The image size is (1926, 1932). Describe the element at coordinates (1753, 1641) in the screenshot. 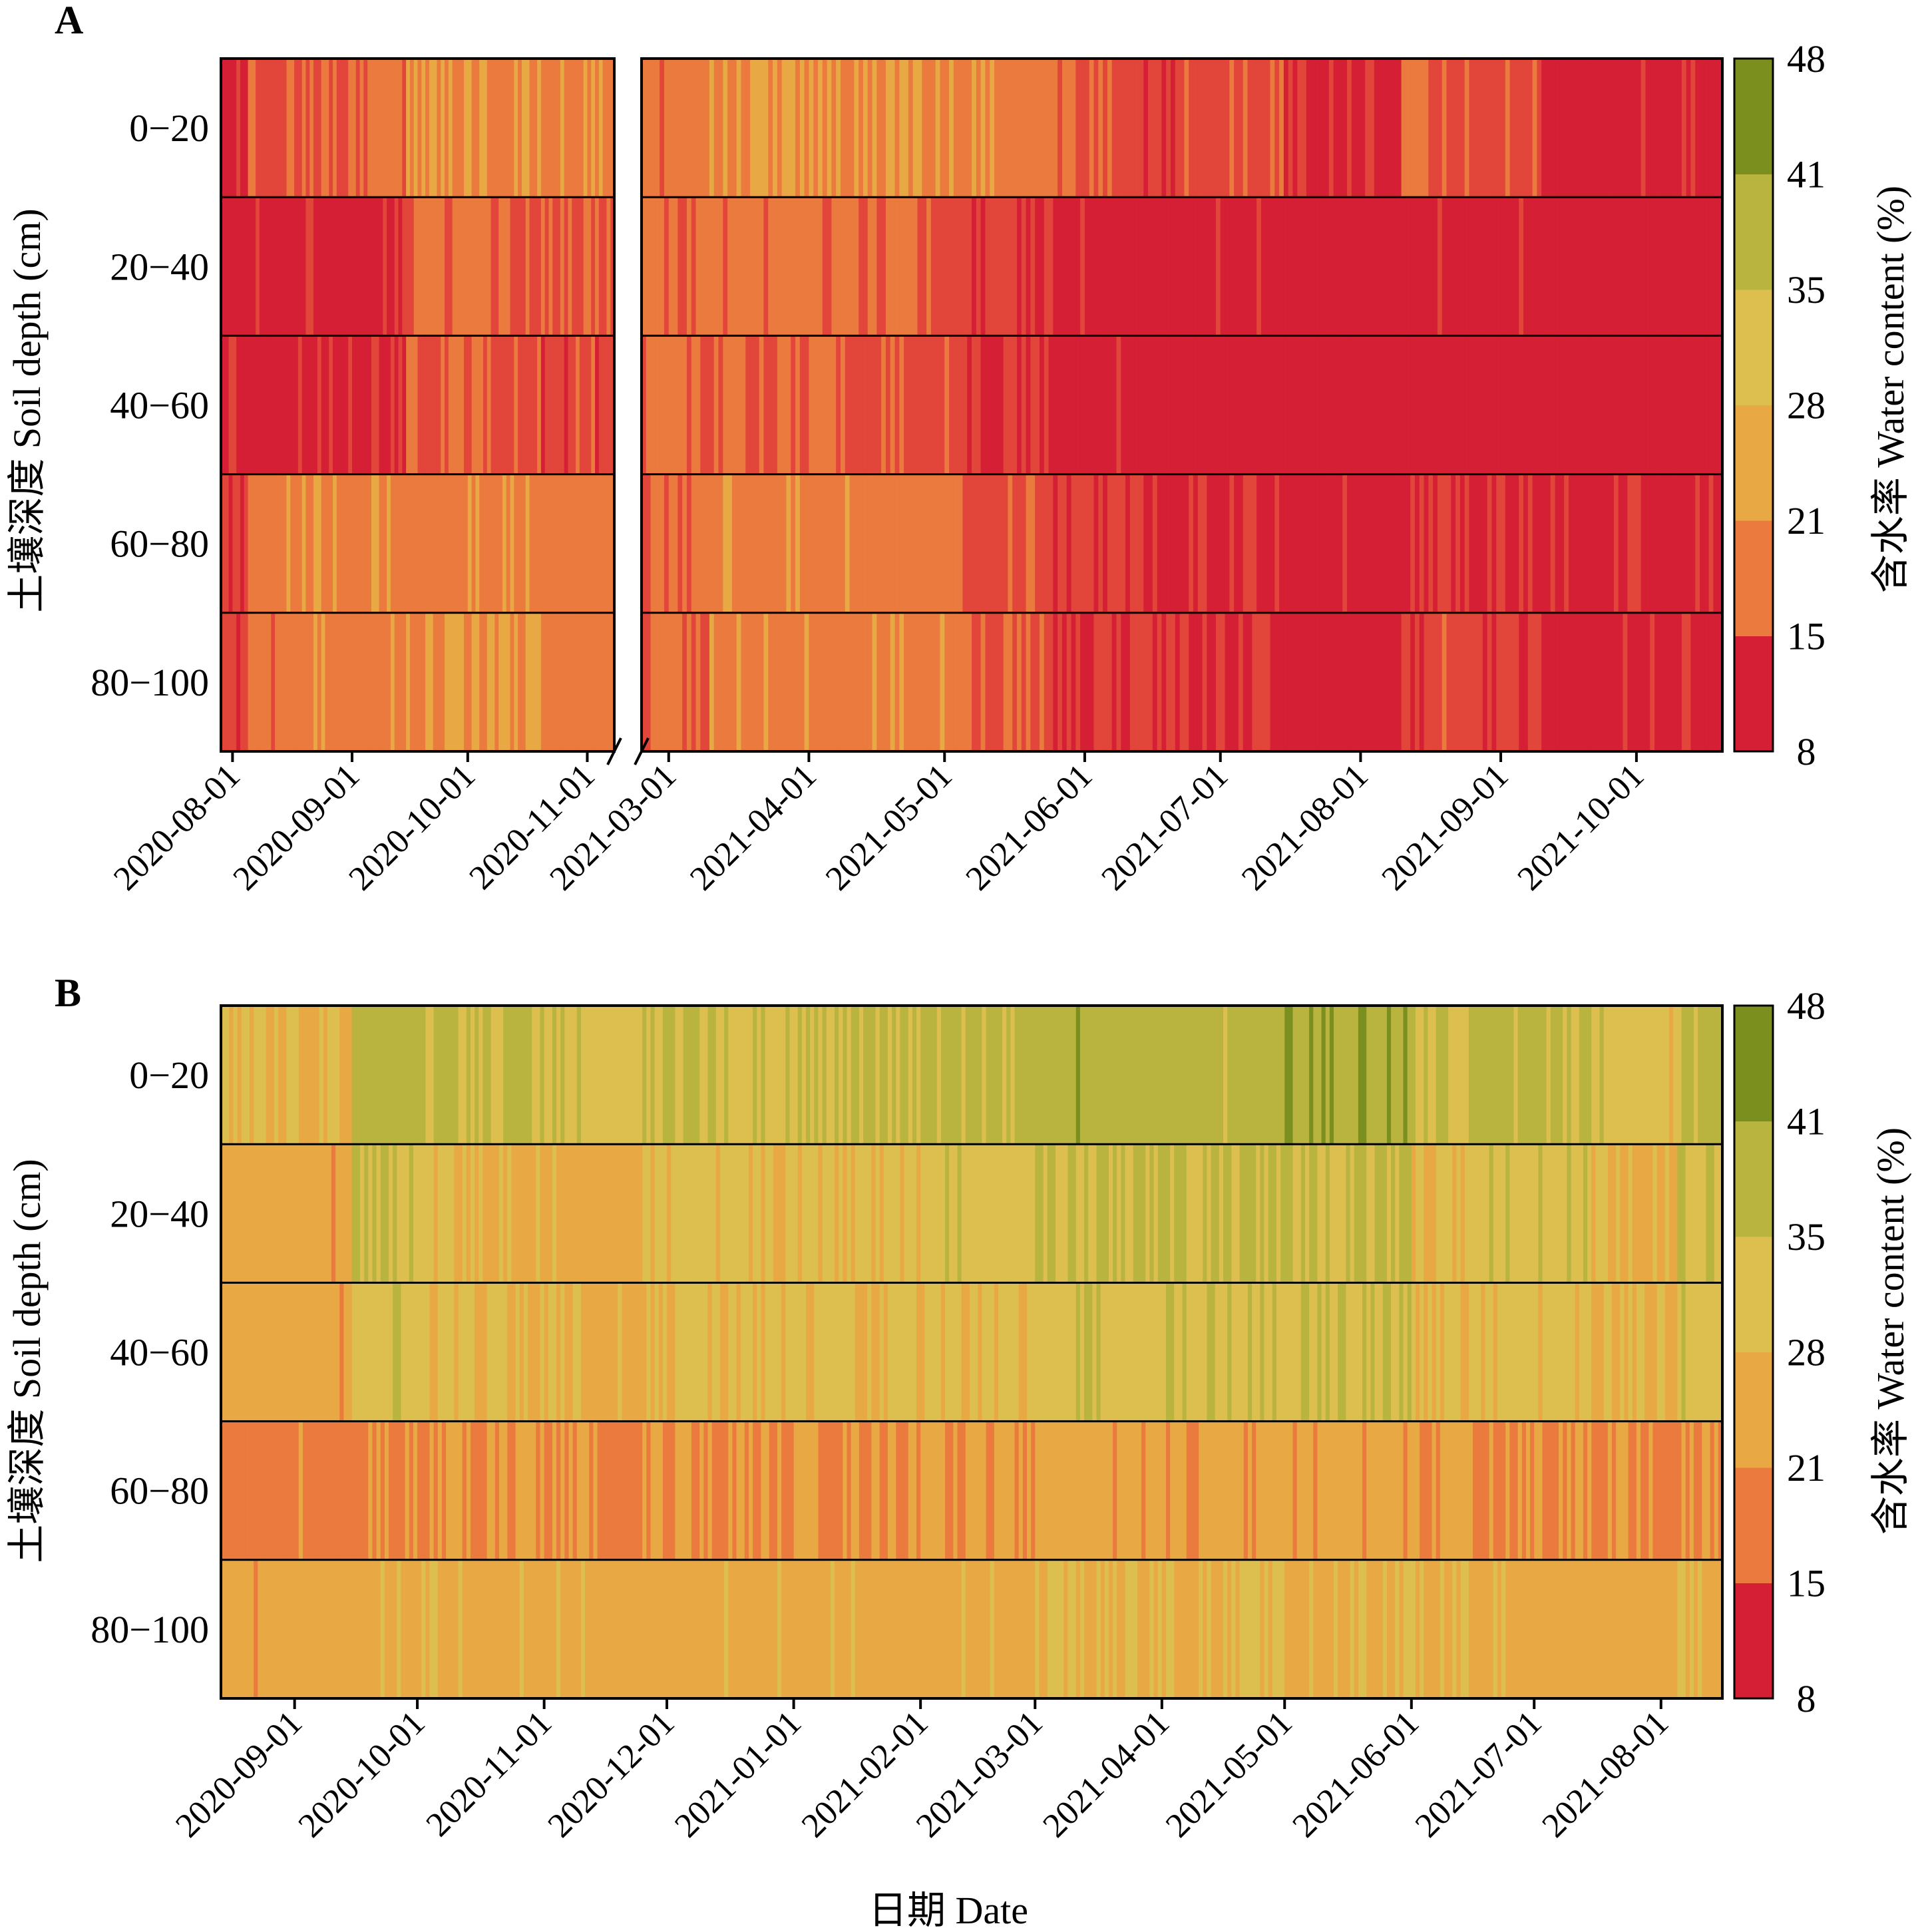

I see `colorbar-swatch` at that location.